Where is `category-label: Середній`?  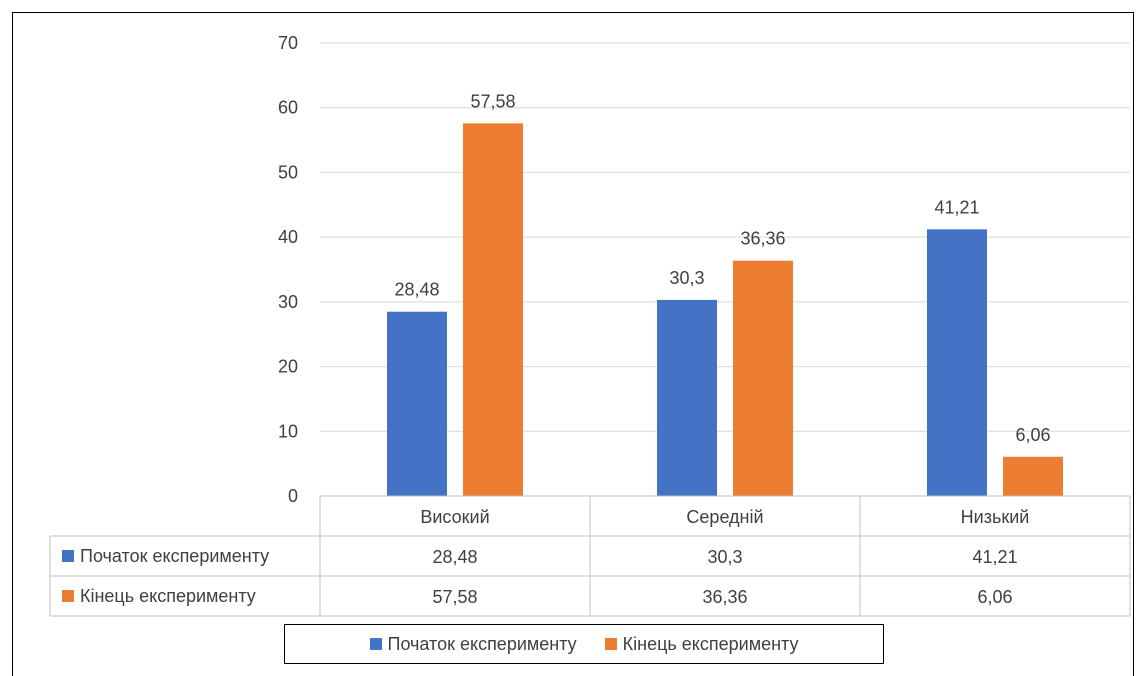 category-label: Середній is located at coordinates (724, 517).